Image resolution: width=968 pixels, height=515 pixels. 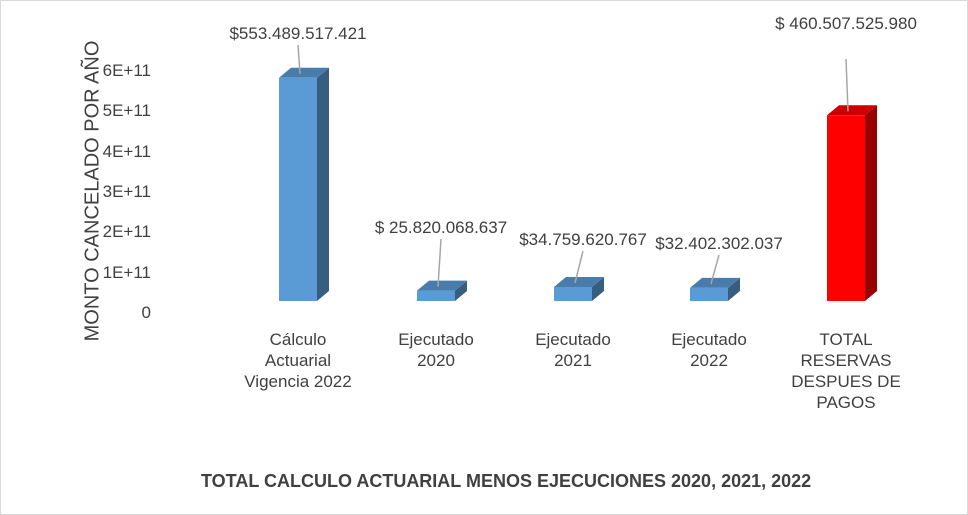 I want to click on y-tick-label: 4E+11, so click(x=126, y=151).